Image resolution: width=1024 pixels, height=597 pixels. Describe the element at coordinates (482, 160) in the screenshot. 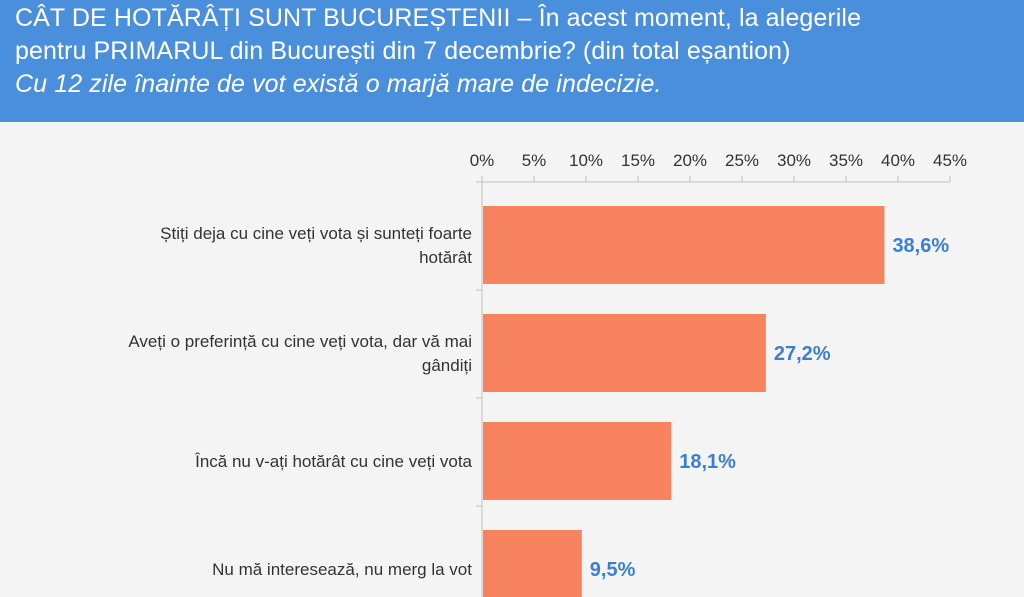

I see `x-tick-label: 0%` at that location.